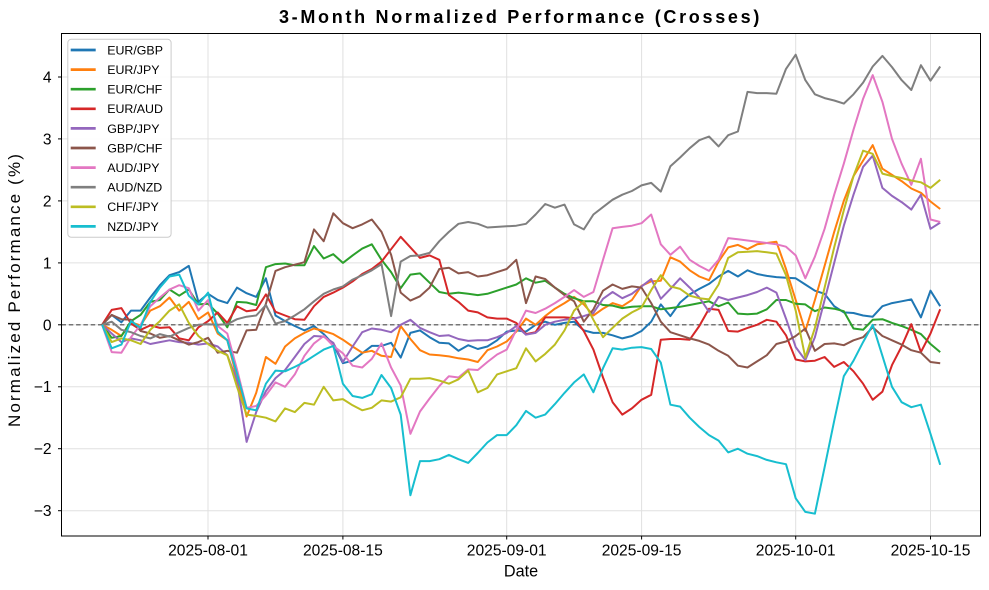 Image resolution: width=989 pixels, height=590 pixels. Describe the element at coordinates (43, 511) in the screenshot. I see `svg-text: −3` at that location.